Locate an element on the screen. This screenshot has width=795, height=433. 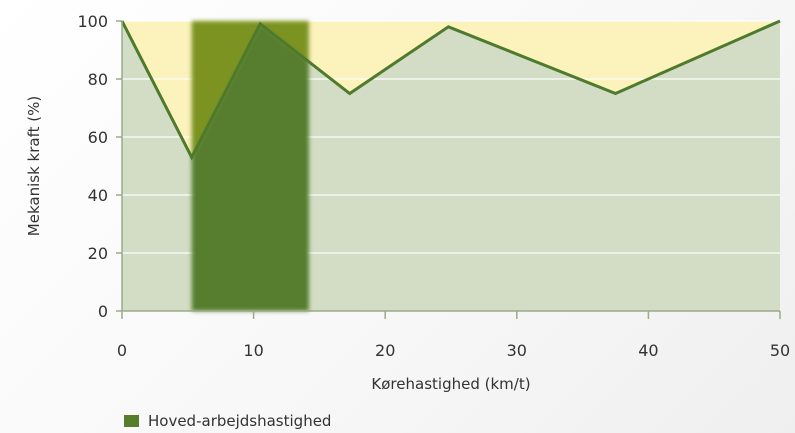
legend-swatch is located at coordinates (131, 421).